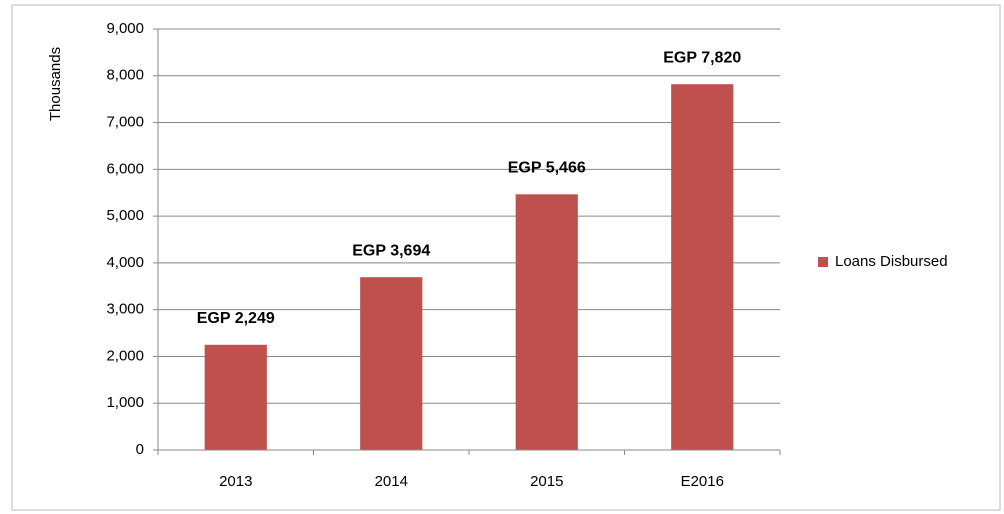 This screenshot has width=1004, height=514. What do you see at coordinates (391, 481) in the screenshot?
I see `x-tick-label: 2014` at bounding box center [391, 481].